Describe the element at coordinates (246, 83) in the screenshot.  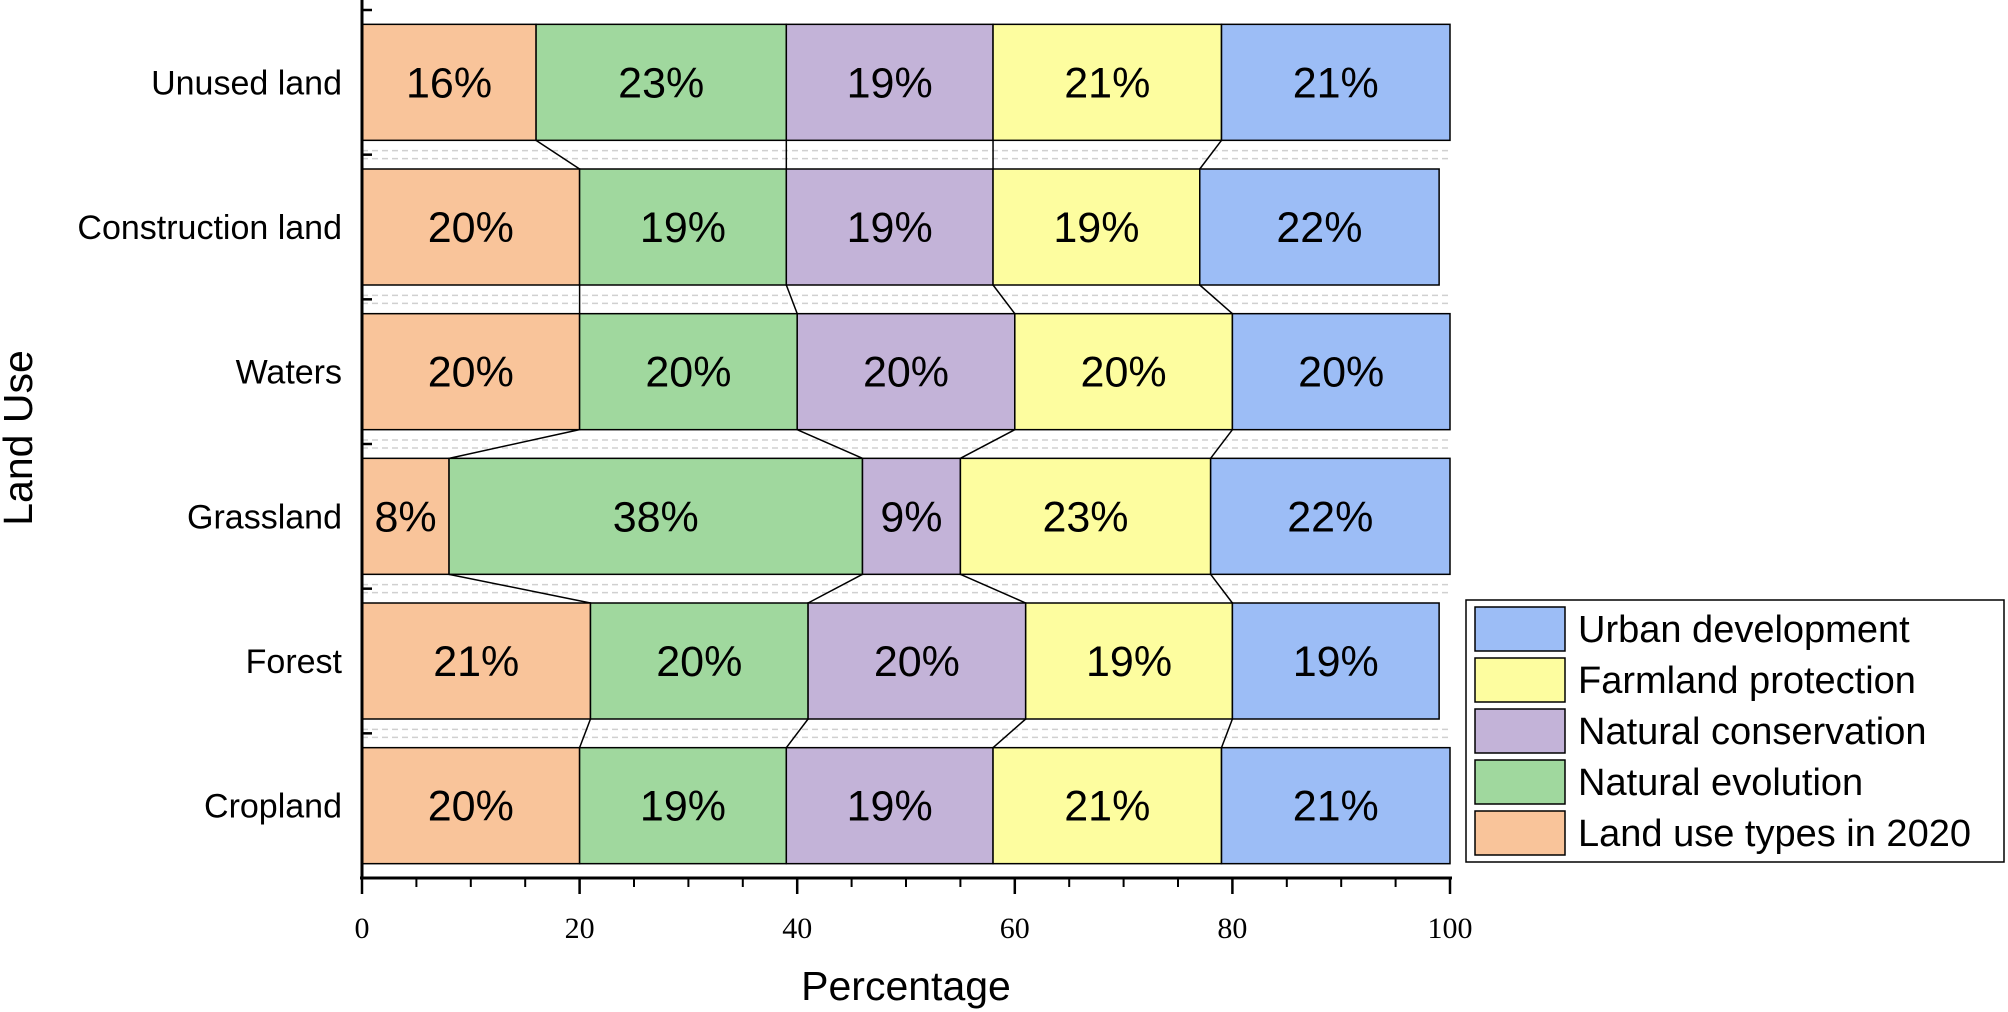
I see `category-label: Unused land` at that location.